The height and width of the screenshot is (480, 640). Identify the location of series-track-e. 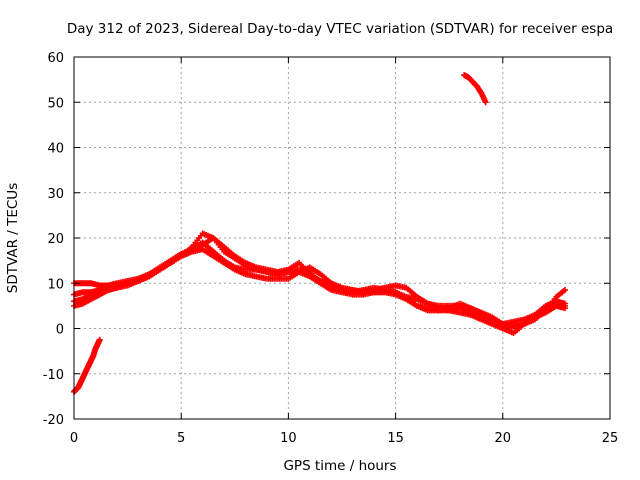
(87, 365).